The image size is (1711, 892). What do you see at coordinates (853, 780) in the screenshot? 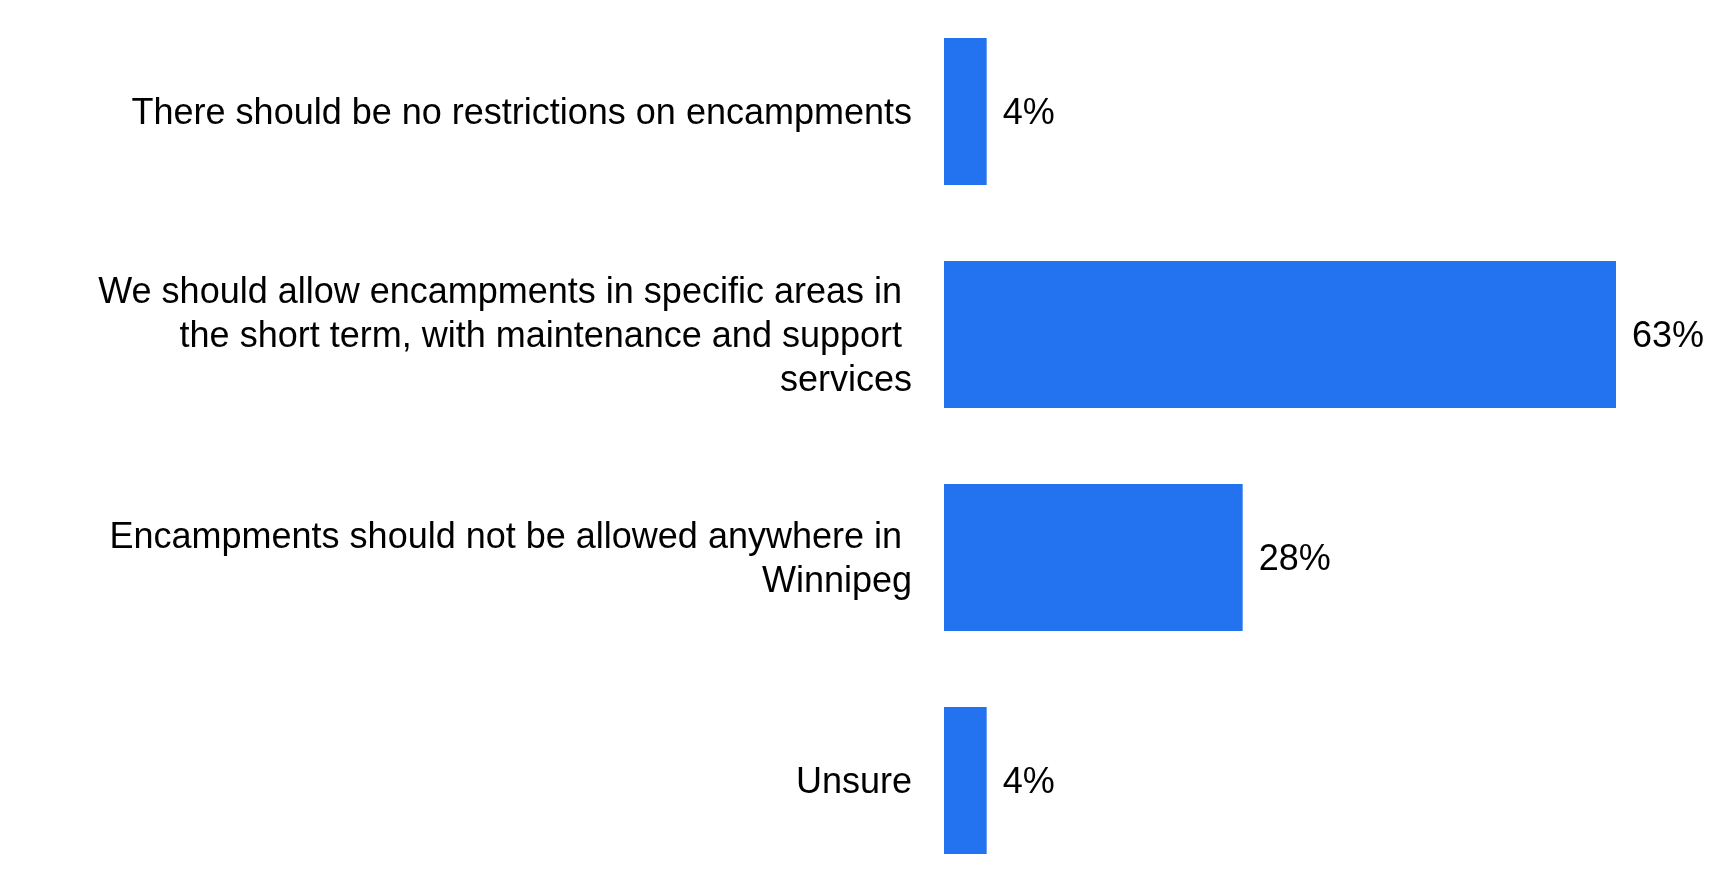
I see `y-tick-label: Unsure` at bounding box center [853, 780].